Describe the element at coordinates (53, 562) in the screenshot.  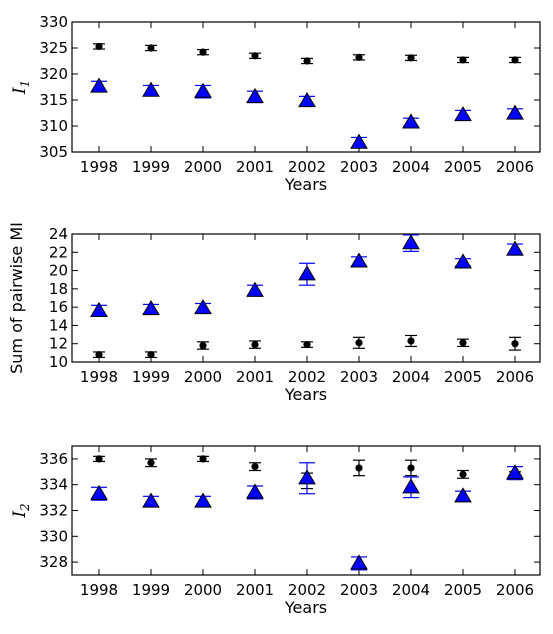
I see `y-tick-label: 328` at that location.